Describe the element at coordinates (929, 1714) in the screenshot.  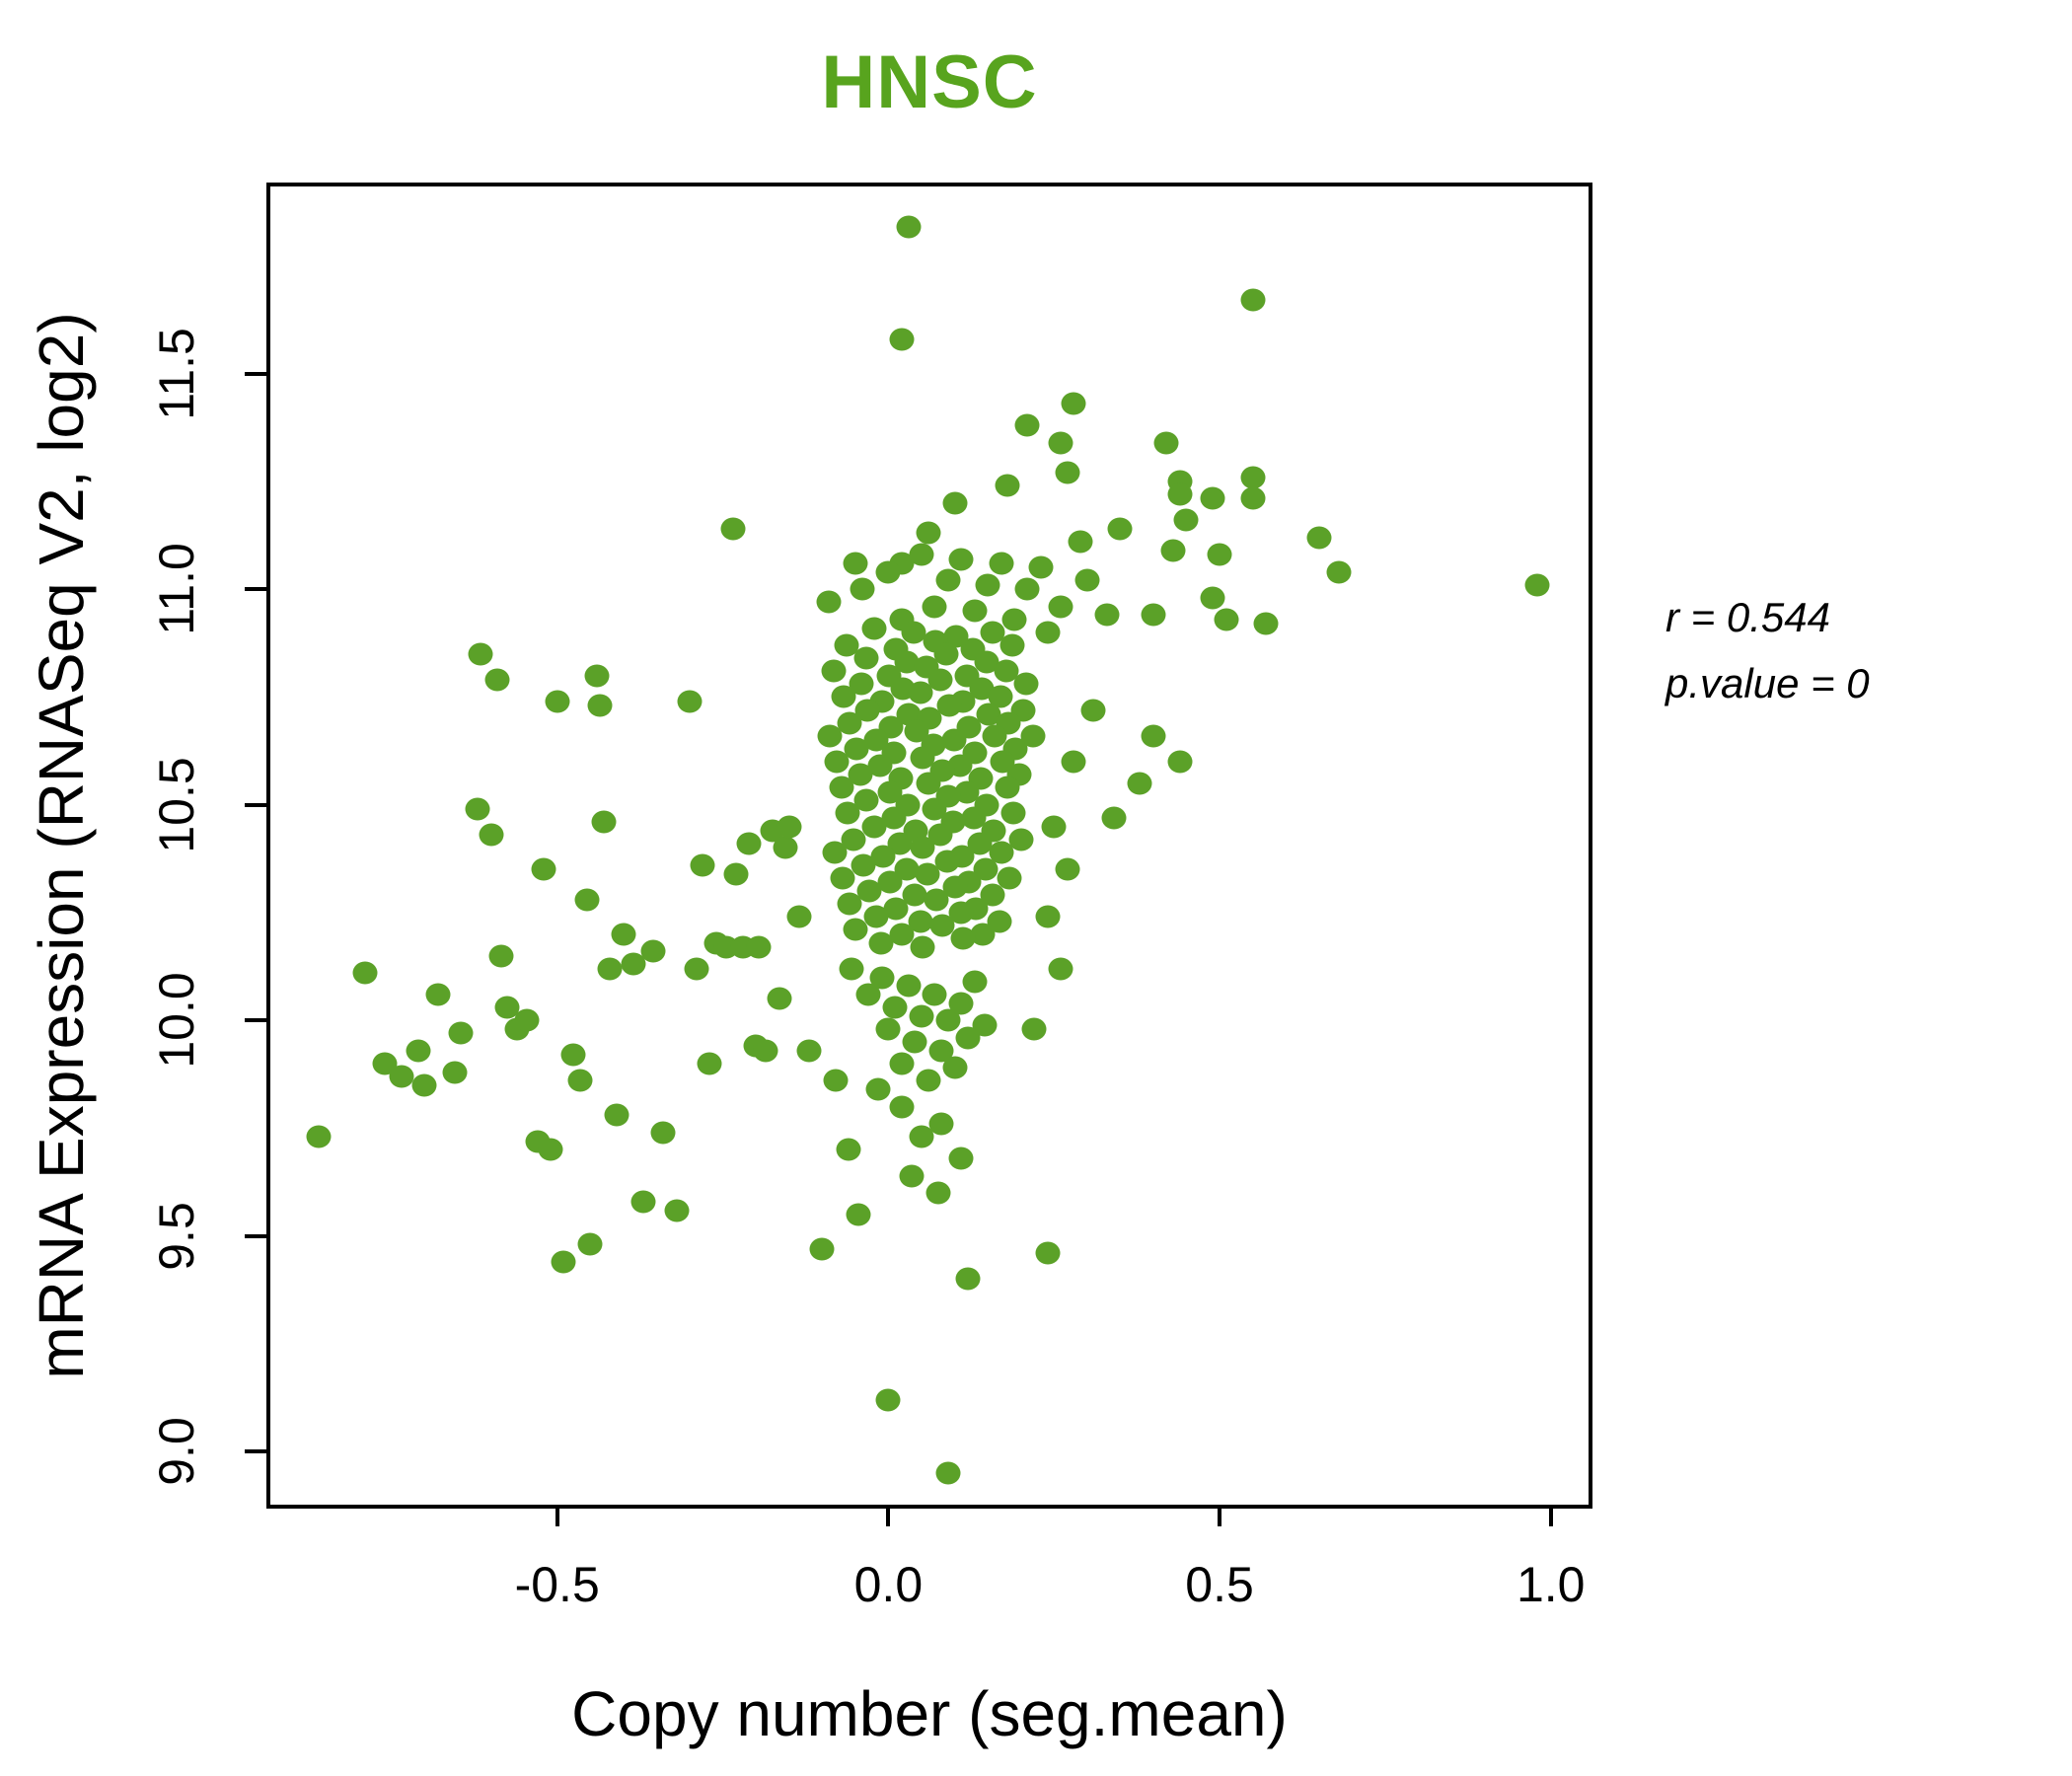
I see `x-axis-title: Copy number (seg.mean)` at that location.